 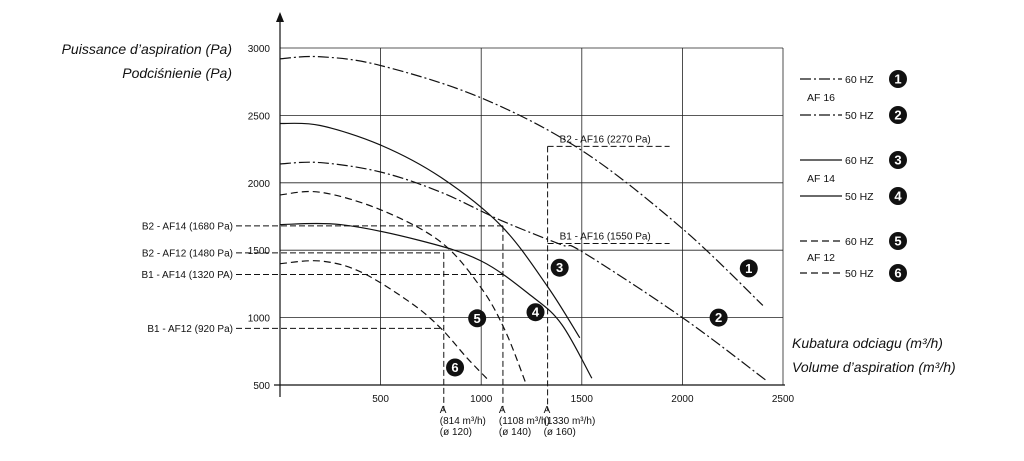 What do you see at coordinates (259, 251) in the screenshot?
I see `y-tick-label: 1500` at bounding box center [259, 251].